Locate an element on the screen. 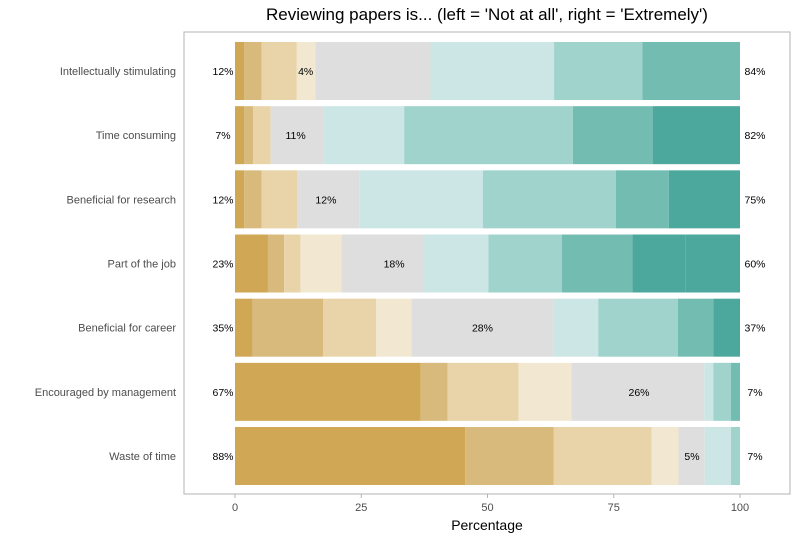  left-percent-label: 88% is located at coordinates (222, 457).